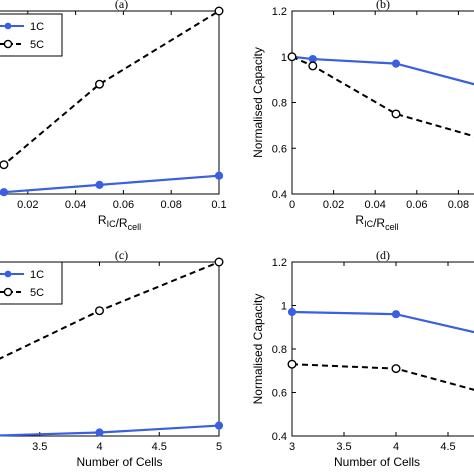 This screenshot has width=474, height=474. I want to click on plot-area-frame, so click(382, 349).